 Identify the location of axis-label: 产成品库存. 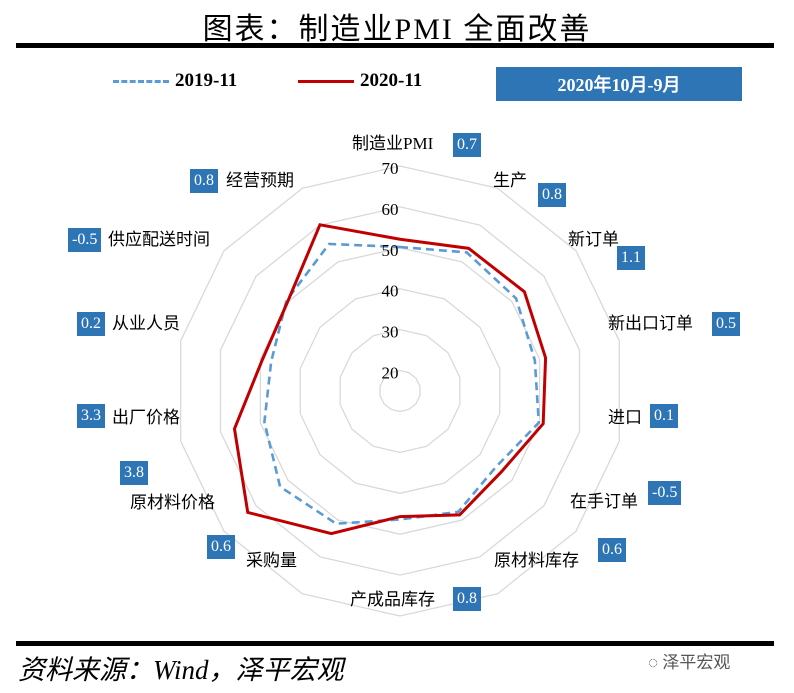
(392, 599).